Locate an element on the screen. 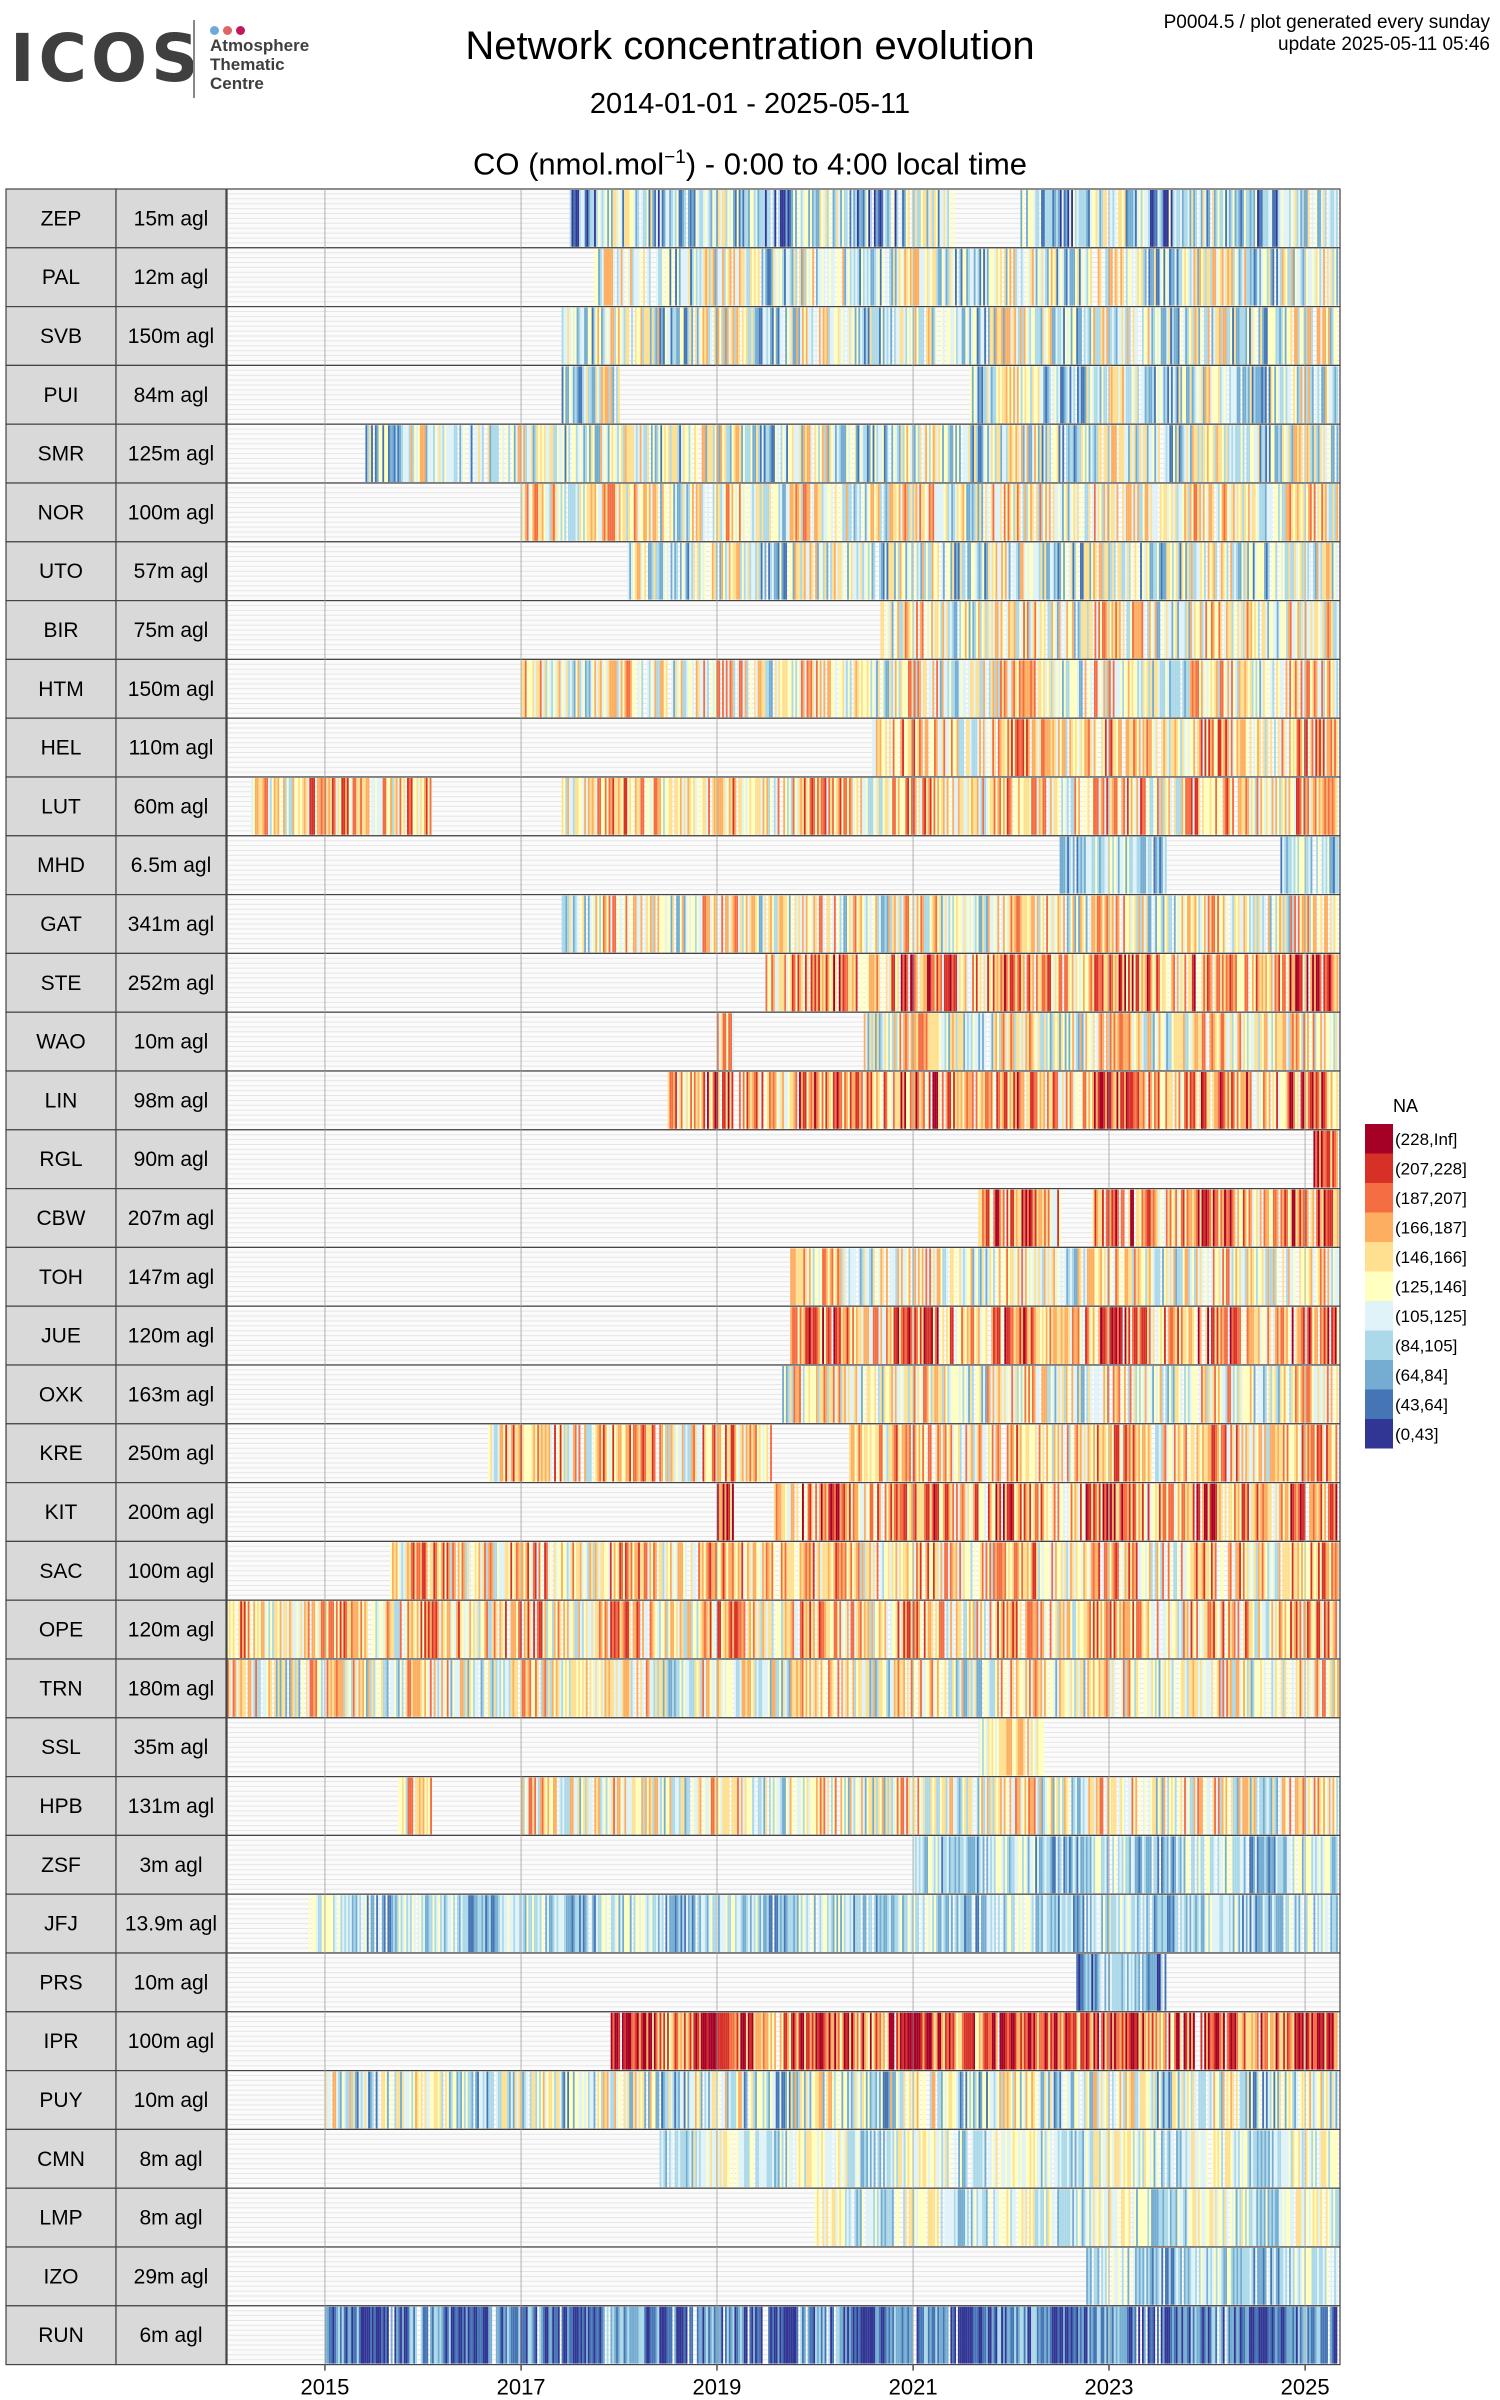 This screenshot has width=1500, height=2400. station-code-label: STE is located at coordinates (61, 983).